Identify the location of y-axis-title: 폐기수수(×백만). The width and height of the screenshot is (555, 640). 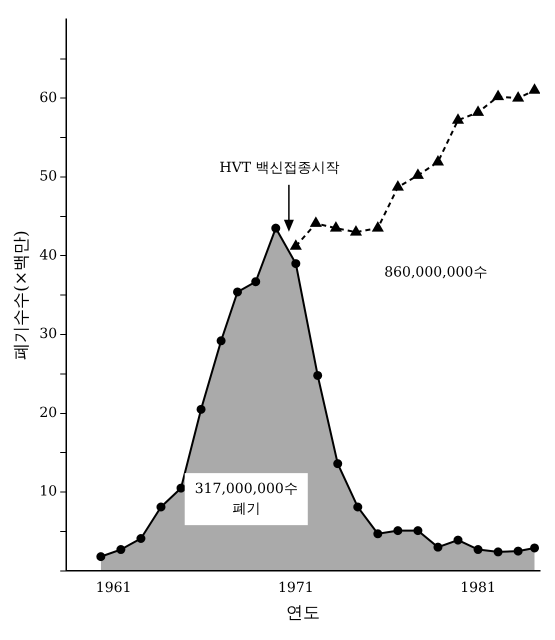
(22, 295).